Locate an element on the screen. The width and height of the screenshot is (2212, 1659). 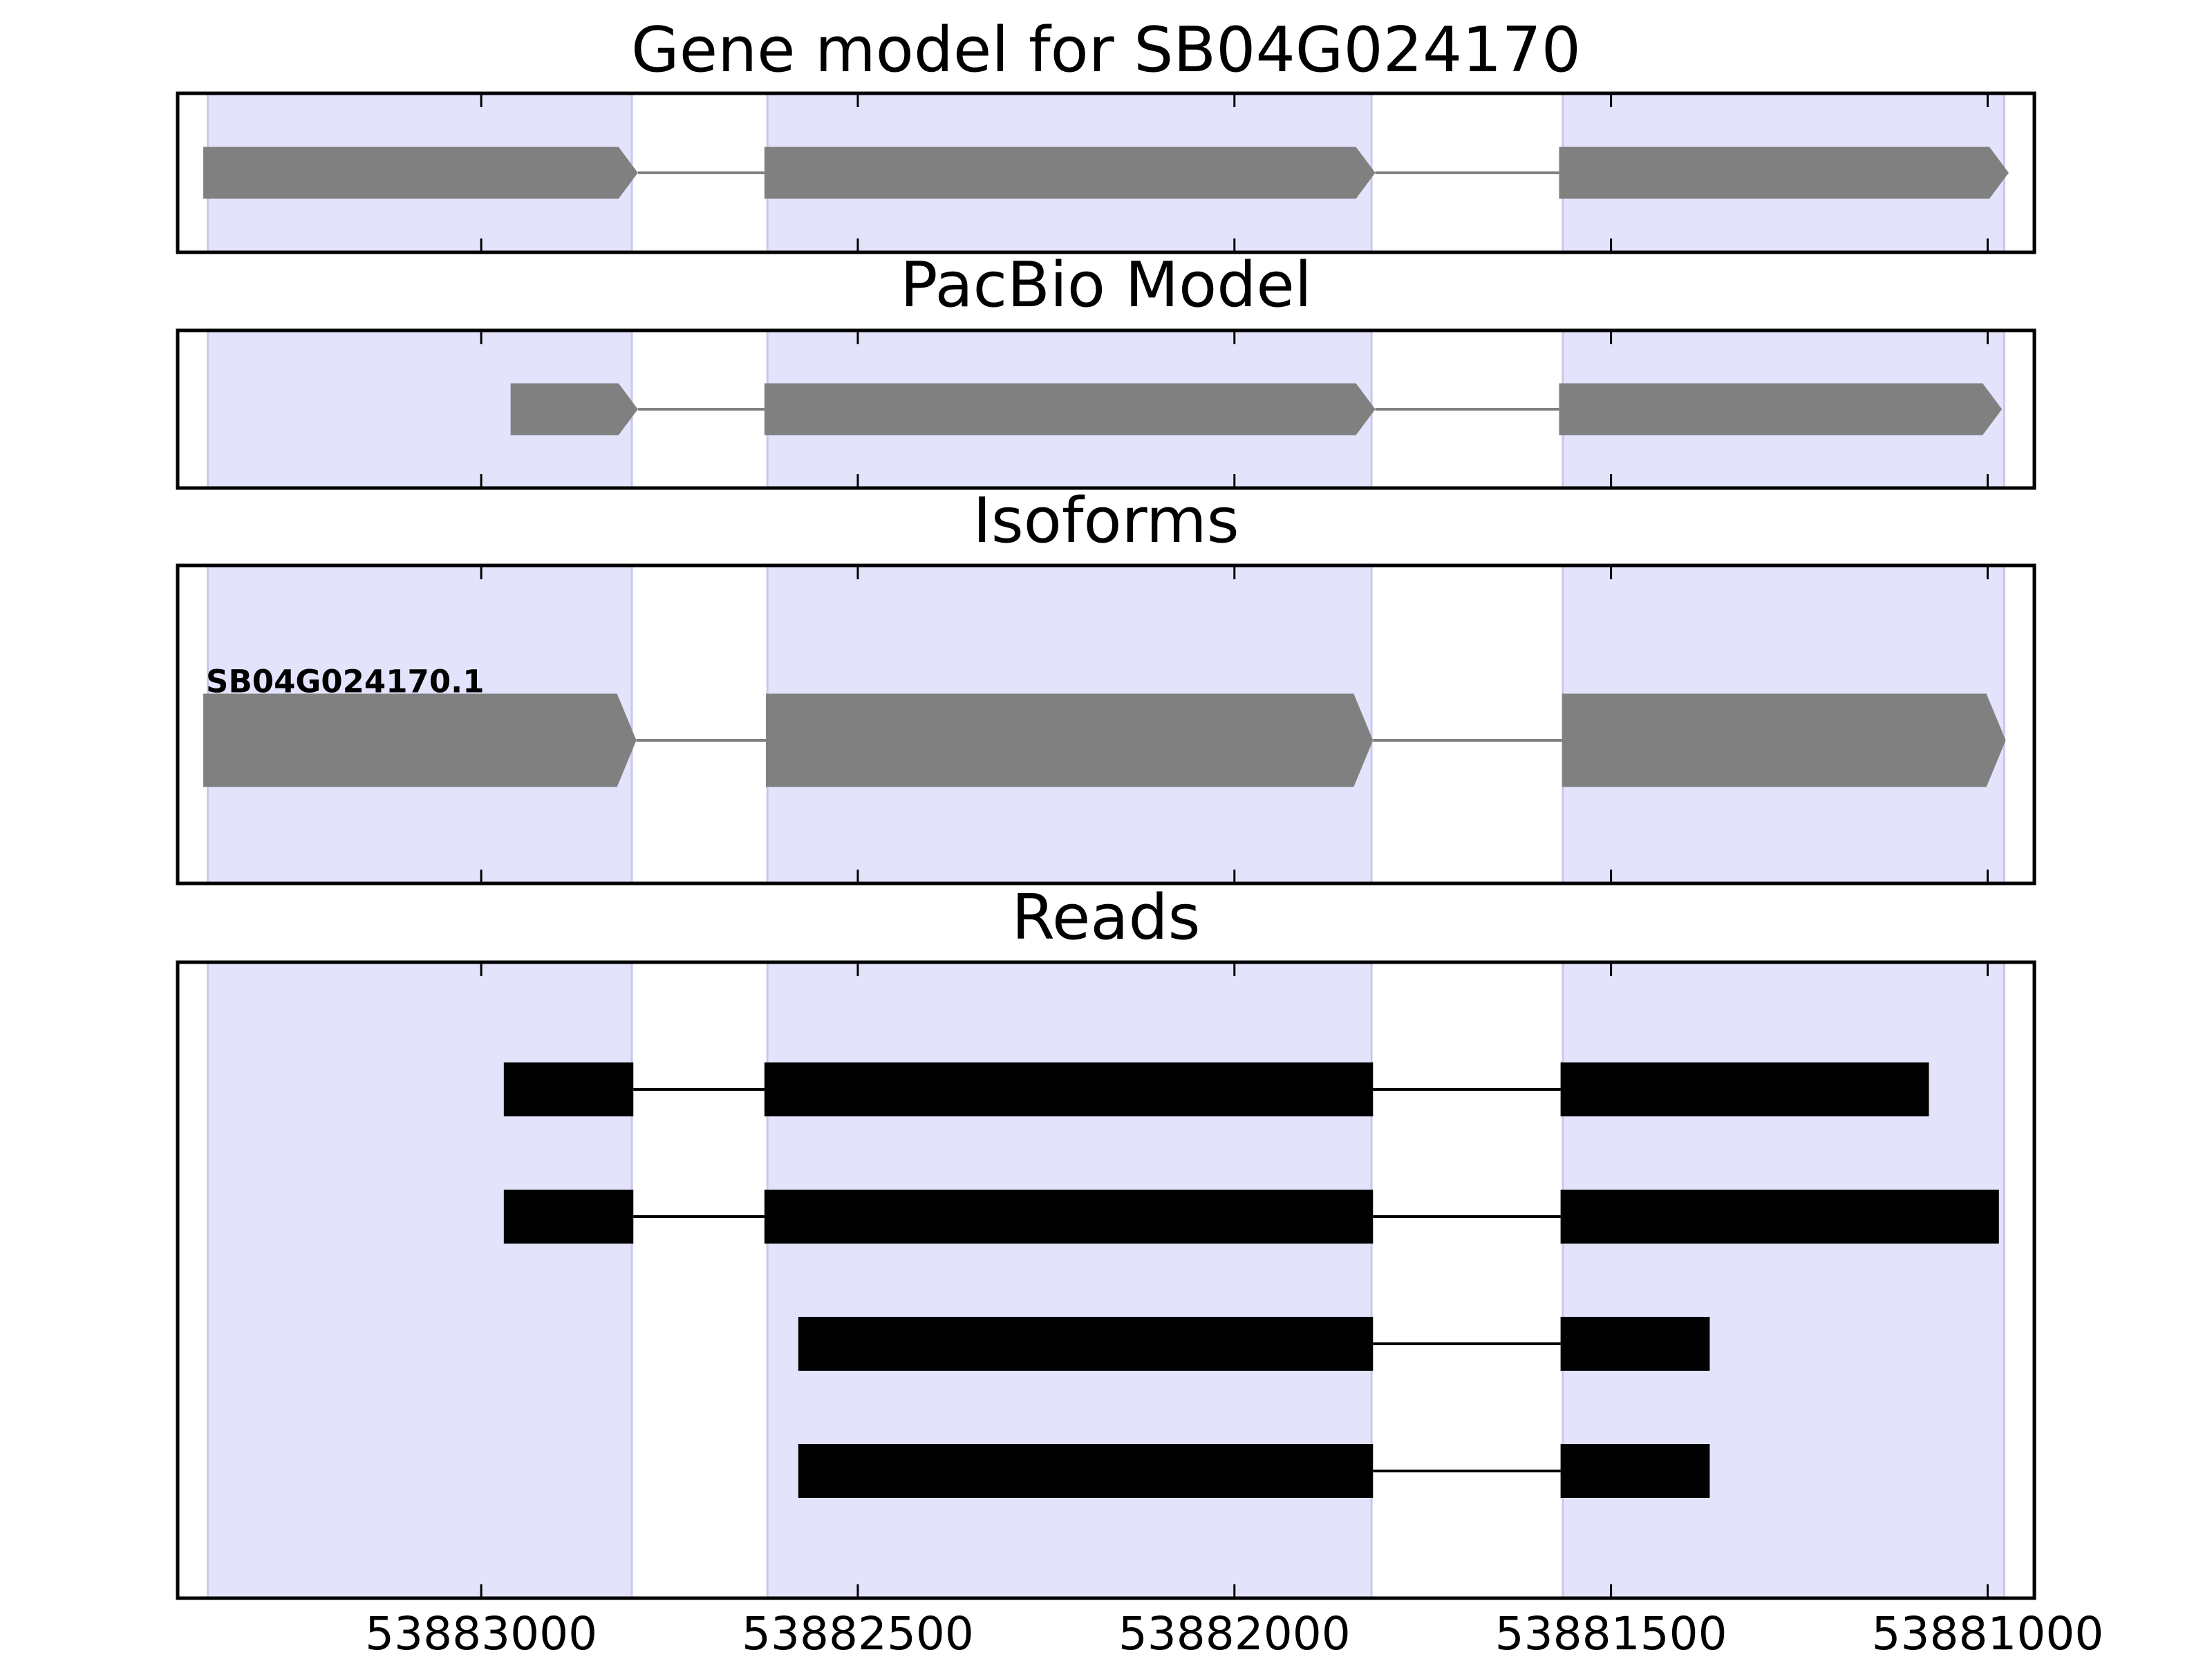
x-tick-label: 53882000 is located at coordinates (1234, 1633).